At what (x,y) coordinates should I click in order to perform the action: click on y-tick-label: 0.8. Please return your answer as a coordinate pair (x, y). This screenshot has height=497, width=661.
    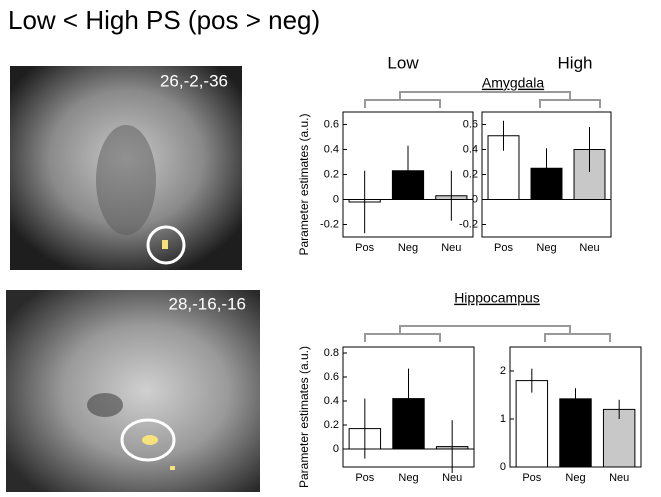
    Looking at the image, I should click on (331, 353).